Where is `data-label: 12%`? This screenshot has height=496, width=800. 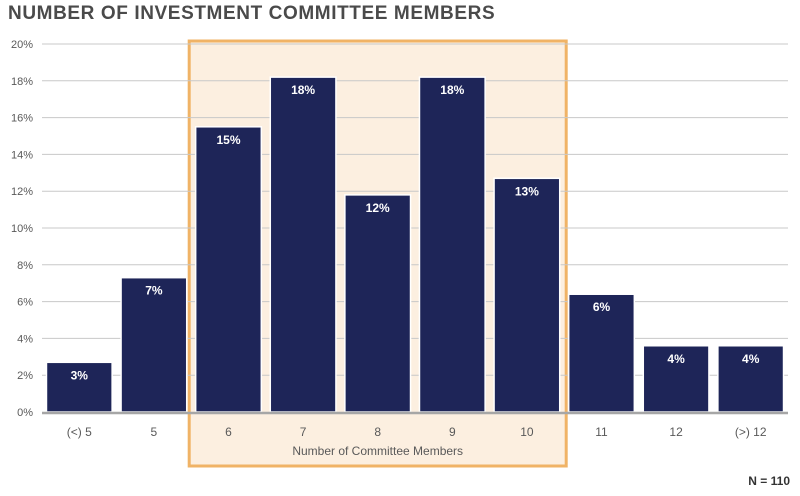
data-label: 12% is located at coordinates (378, 208).